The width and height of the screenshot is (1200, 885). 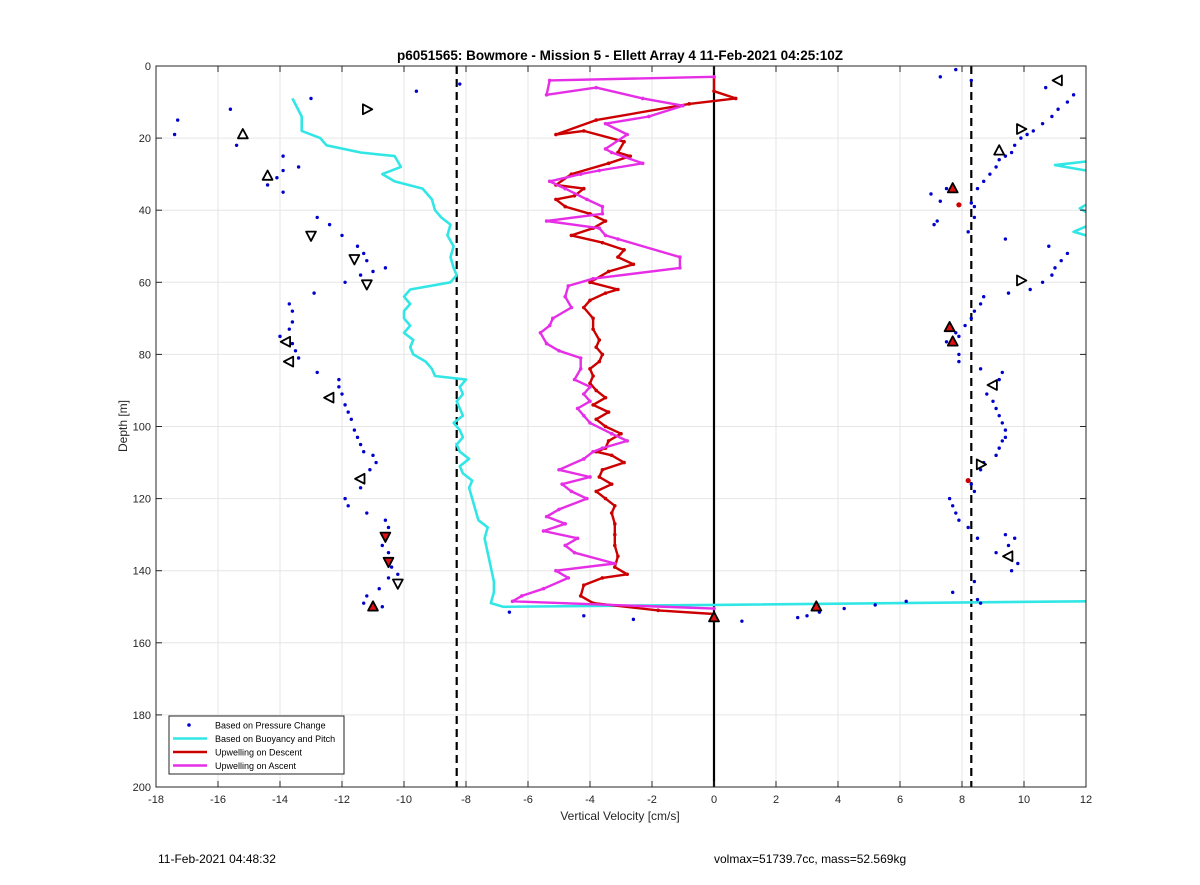 What do you see at coordinates (142, 500) in the screenshot?
I see `y-tick-label: 120` at bounding box center [142, 500].